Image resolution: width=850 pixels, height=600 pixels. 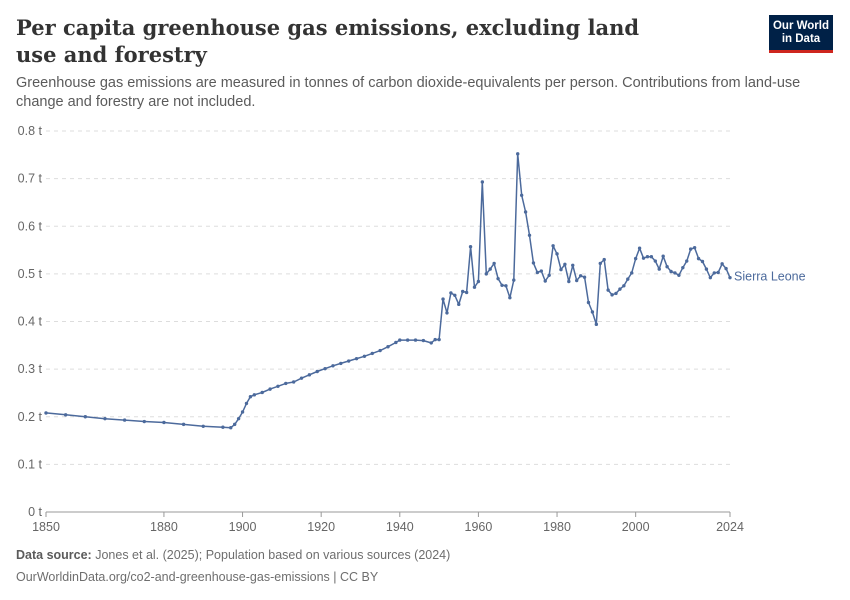 What do you see at coordinates (801, 34) in the screenshot?
I see `owid-logo: Our World in Data` at bounding box center [801, 34].